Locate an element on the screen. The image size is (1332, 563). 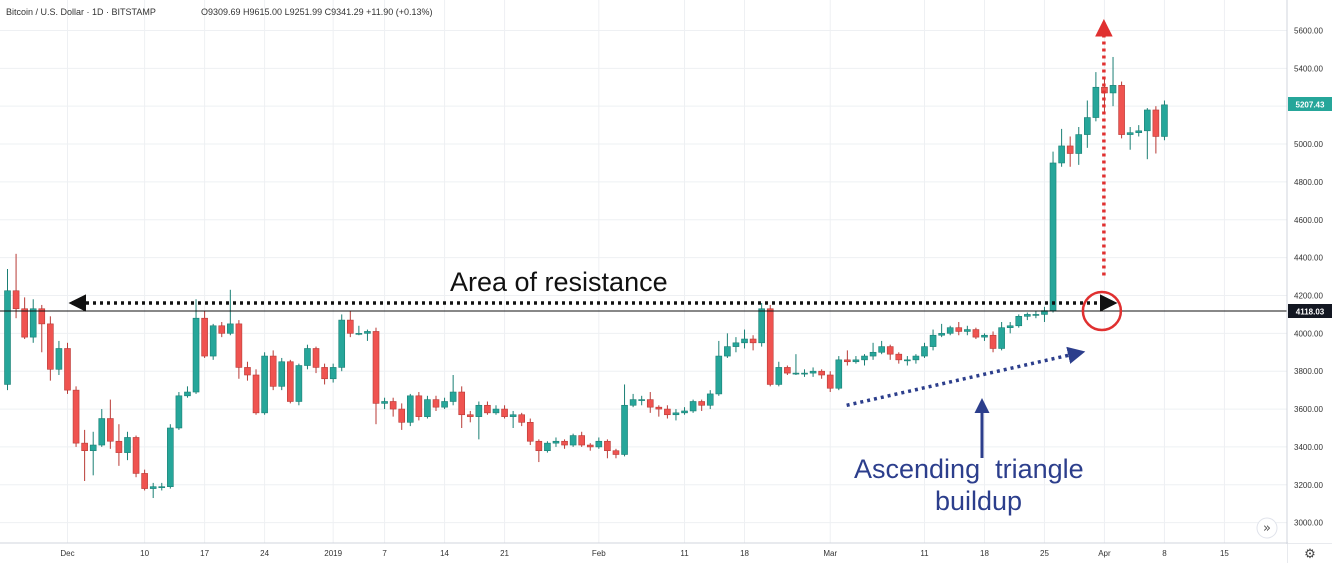
scroll-to-realtime-button: » is located at coordinates (1267, 528).